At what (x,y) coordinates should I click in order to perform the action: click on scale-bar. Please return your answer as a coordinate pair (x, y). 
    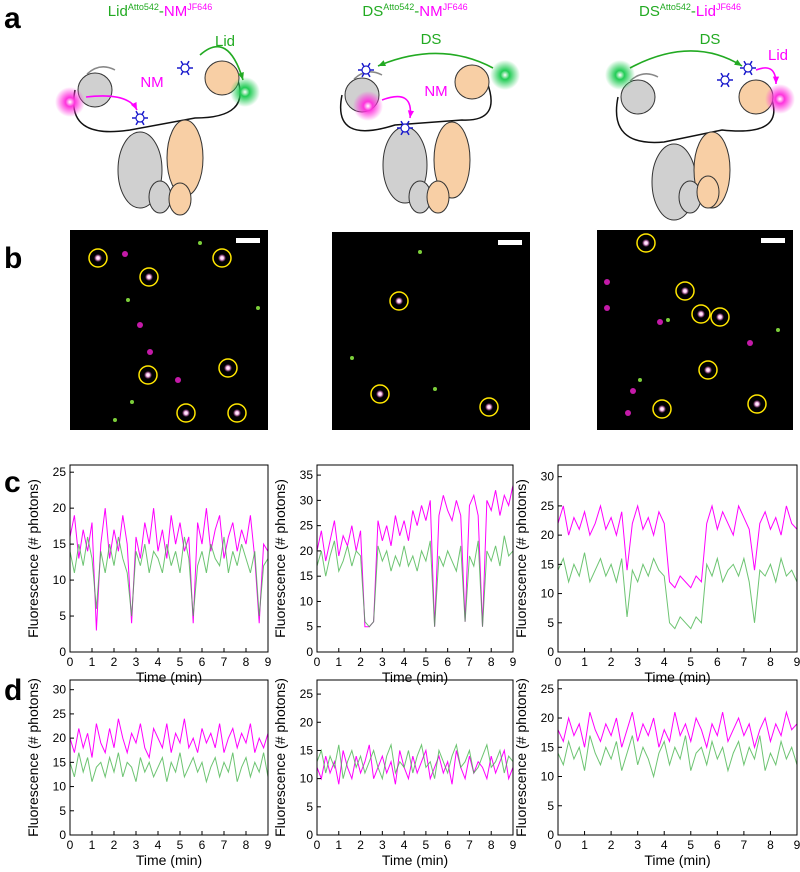
    Looking at the image, I should click on (510, 242).